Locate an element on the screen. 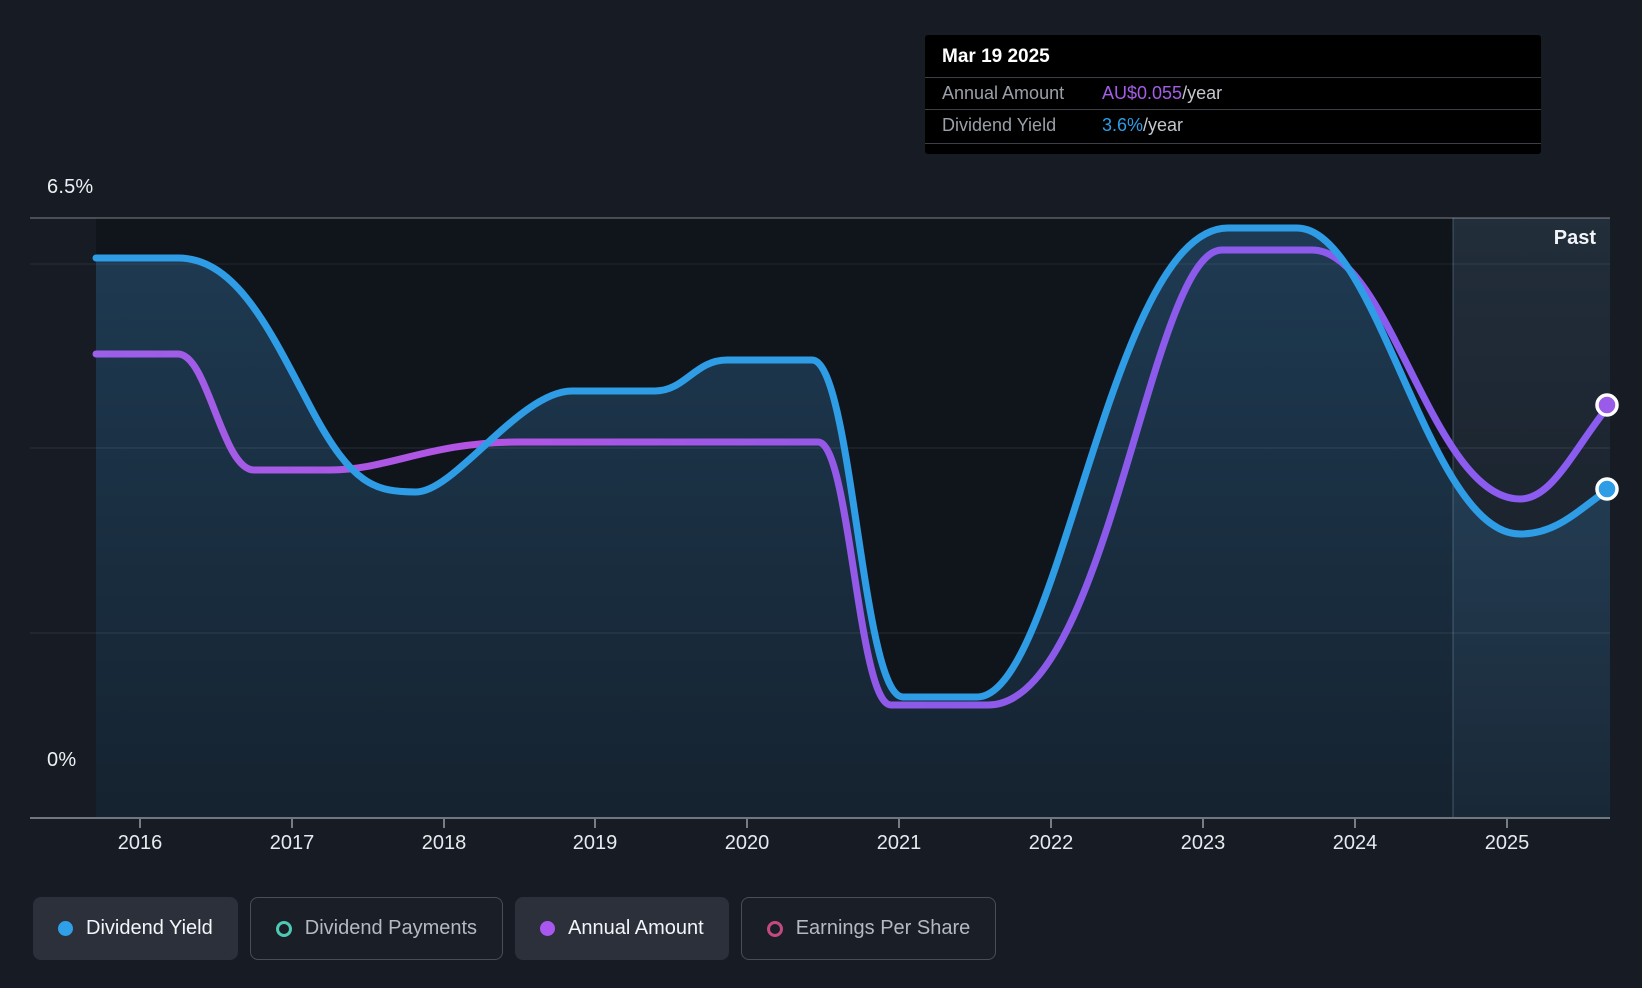  tooltip-value: AU$0.055 is located at coordinates (1142, 93).